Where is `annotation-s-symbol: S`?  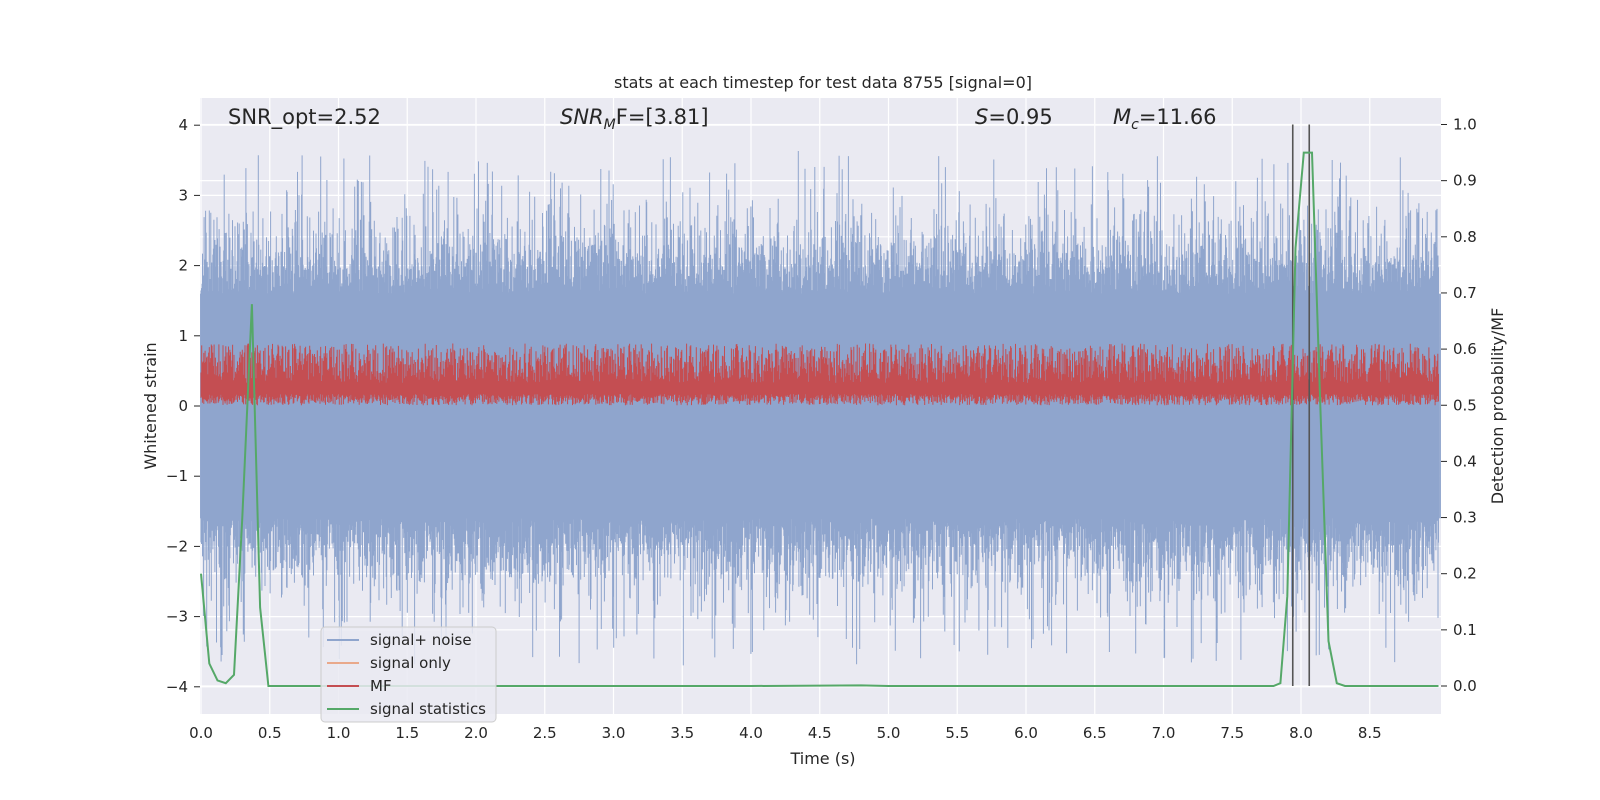
annotation-s-symbol: S is located at coordinates (981, 117).